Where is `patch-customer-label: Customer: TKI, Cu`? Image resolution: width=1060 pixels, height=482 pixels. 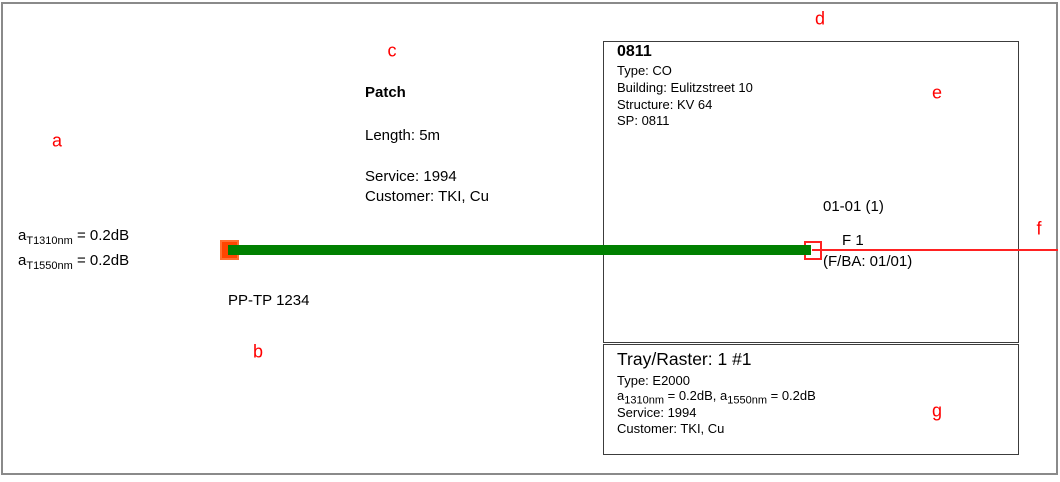
patch-customer-label: Customer: TKI, Cu is located at coordinates (427, 196).